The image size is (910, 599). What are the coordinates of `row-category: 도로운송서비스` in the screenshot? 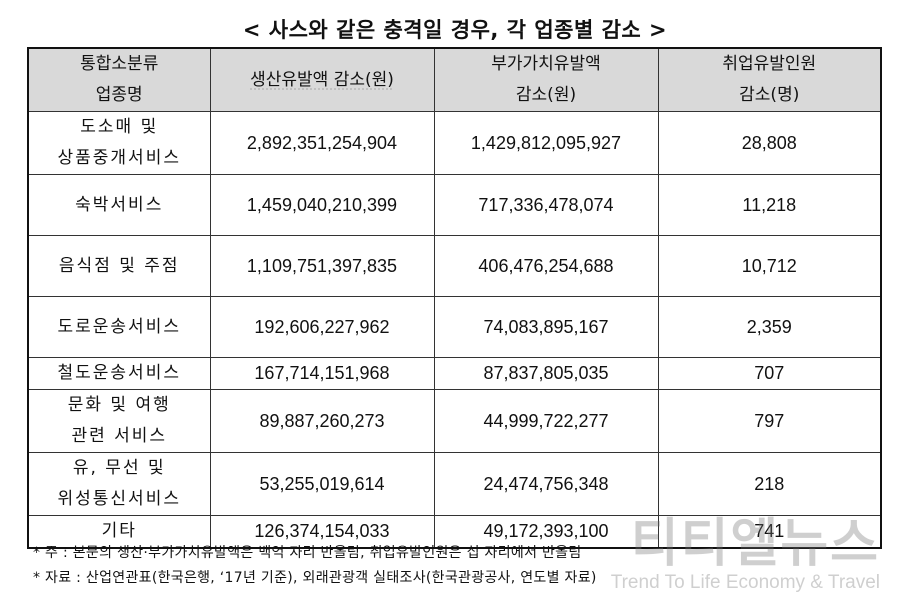 It's located at (119, 327).